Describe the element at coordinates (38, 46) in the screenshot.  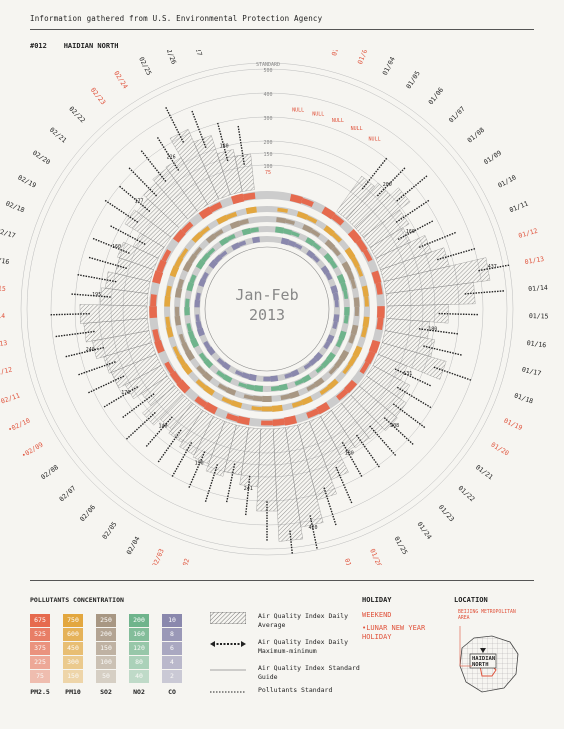
I see `station-code: #012` at that location.